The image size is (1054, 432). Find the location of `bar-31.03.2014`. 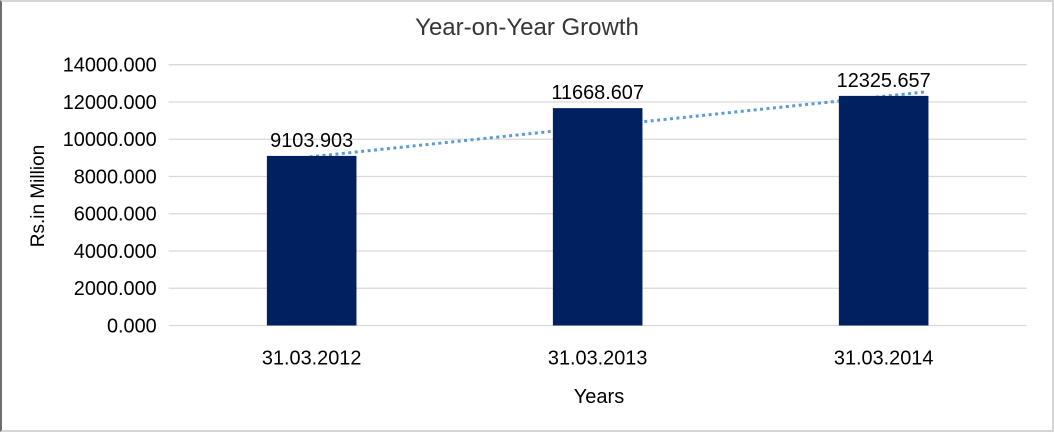

bar-31.03.2014 is located at coordinates (883, 210).